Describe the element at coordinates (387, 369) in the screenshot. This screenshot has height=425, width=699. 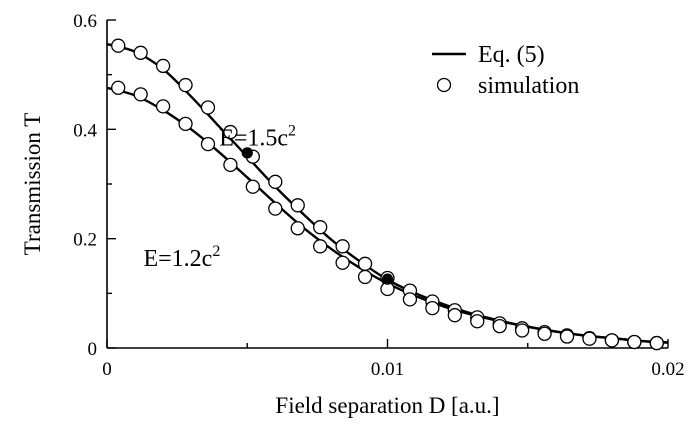
I see `x-tick-label: 0.01` at that location.